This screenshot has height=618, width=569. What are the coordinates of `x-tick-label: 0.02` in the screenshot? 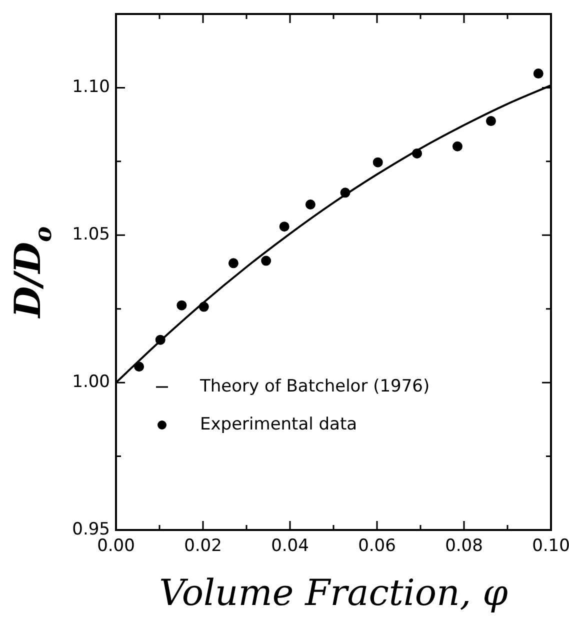 It's located at (203, 546).